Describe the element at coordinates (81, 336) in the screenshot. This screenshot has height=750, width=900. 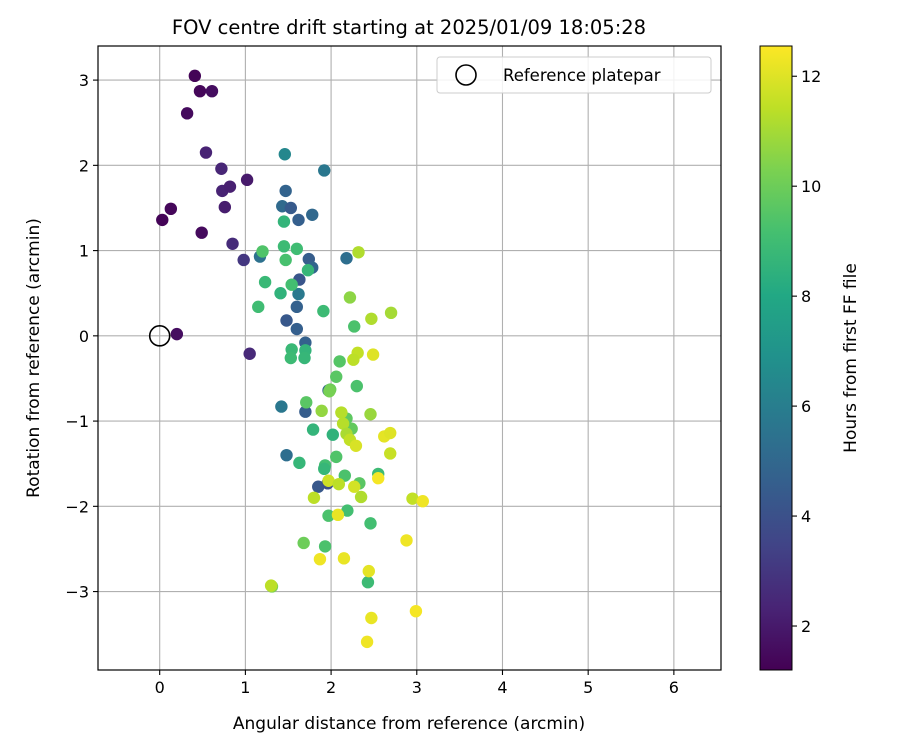
I see `y-axis: −3 −2 −1 0 1 2 3` at that location.